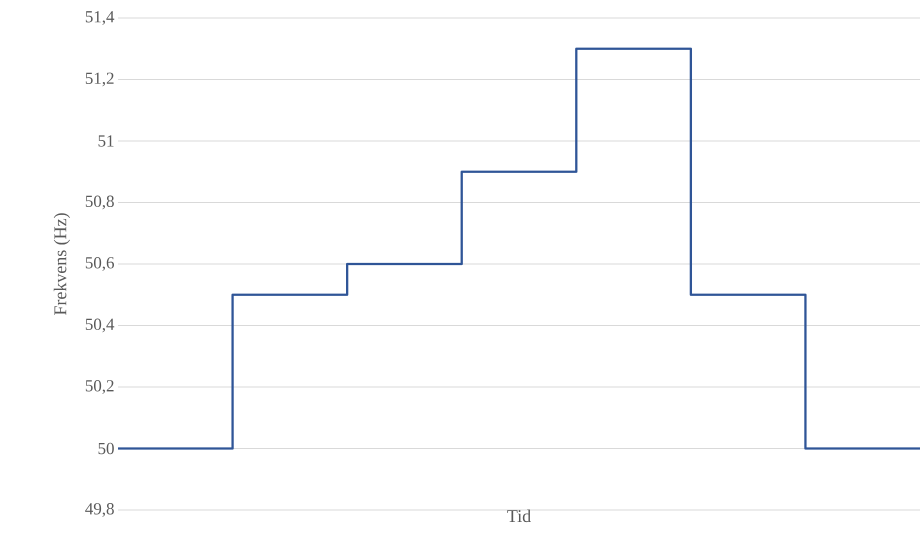 This screenshot has width=920, height=544. What do you see at coordinates (99, 510) in the screenshot?
I see `y-tick-label: 49,8` at bounding box center [99, 510].